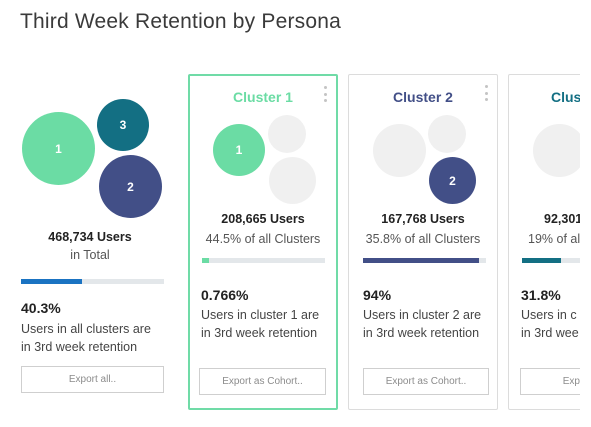 This screenshot has height=427, width=591. What do you see at coordinates (377, 295) in the screenshot?
I see `cluster-retention-value: 94%` at bounding box center [377, 295].